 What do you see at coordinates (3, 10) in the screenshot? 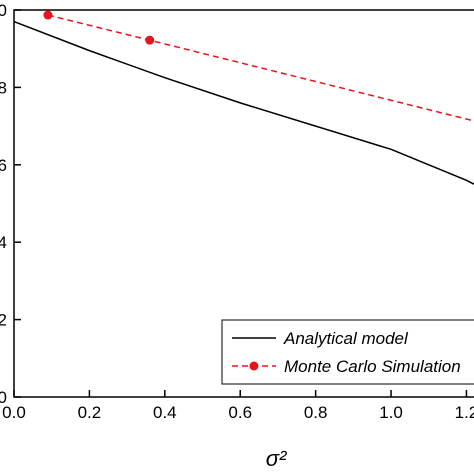
I see `y-tick-label: 1.0` at bounding box center [3, 10].